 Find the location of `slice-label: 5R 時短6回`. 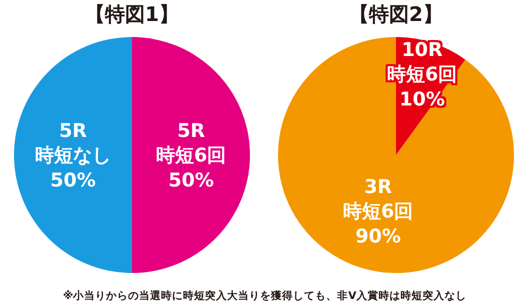

slice-label: 5R 時短6回 is located at coordinates (191, 143).